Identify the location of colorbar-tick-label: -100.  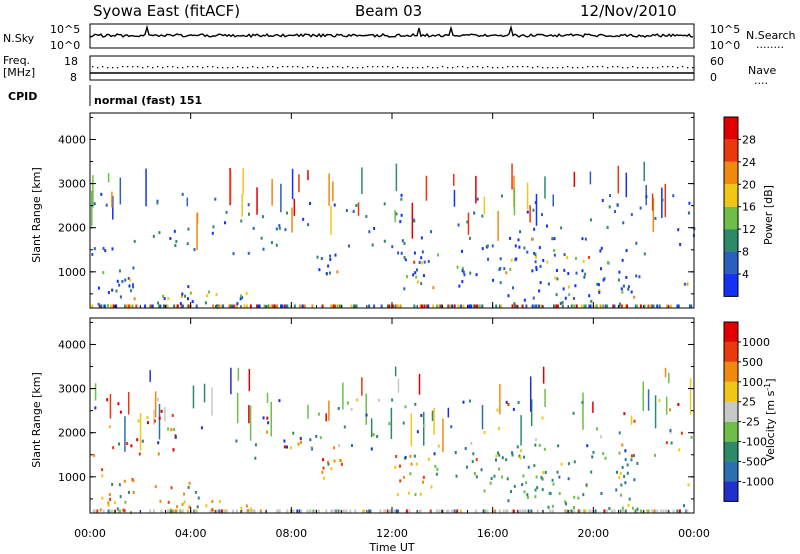
(754, 442).